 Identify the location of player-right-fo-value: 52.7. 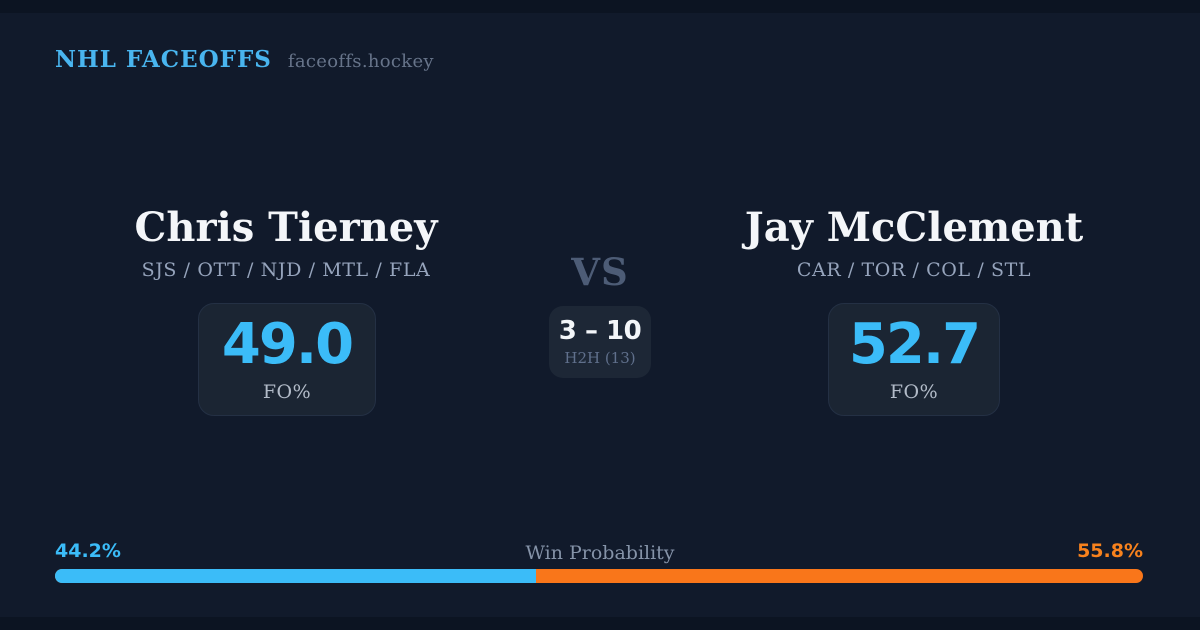
(914, 344).